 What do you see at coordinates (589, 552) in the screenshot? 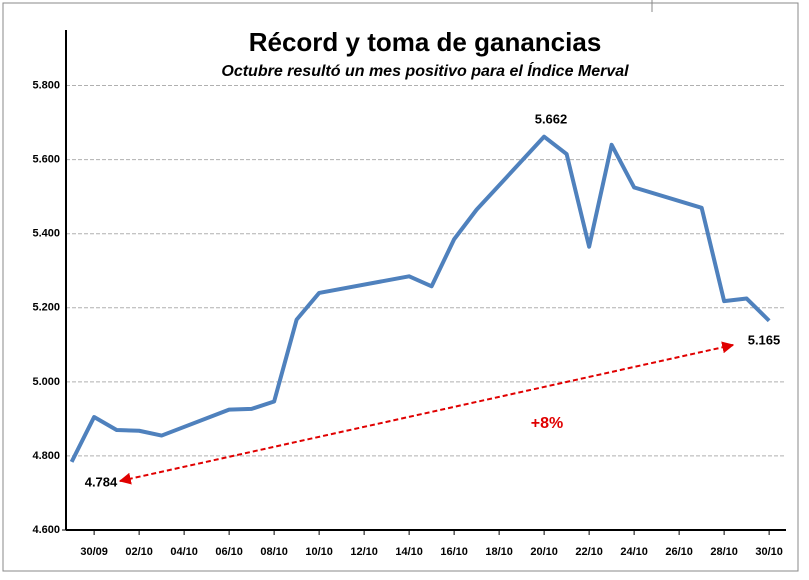
I see `x-tick-label: 22/10` at bounding box center [589, 552].